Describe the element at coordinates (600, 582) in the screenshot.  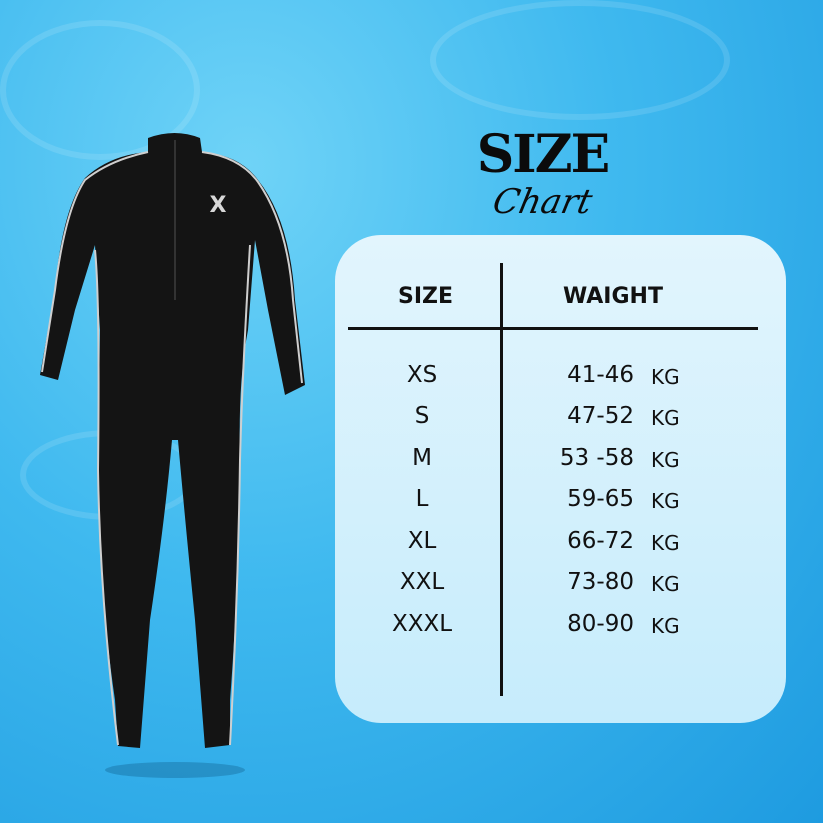
I see `weight-cell: 73-80` at that location.